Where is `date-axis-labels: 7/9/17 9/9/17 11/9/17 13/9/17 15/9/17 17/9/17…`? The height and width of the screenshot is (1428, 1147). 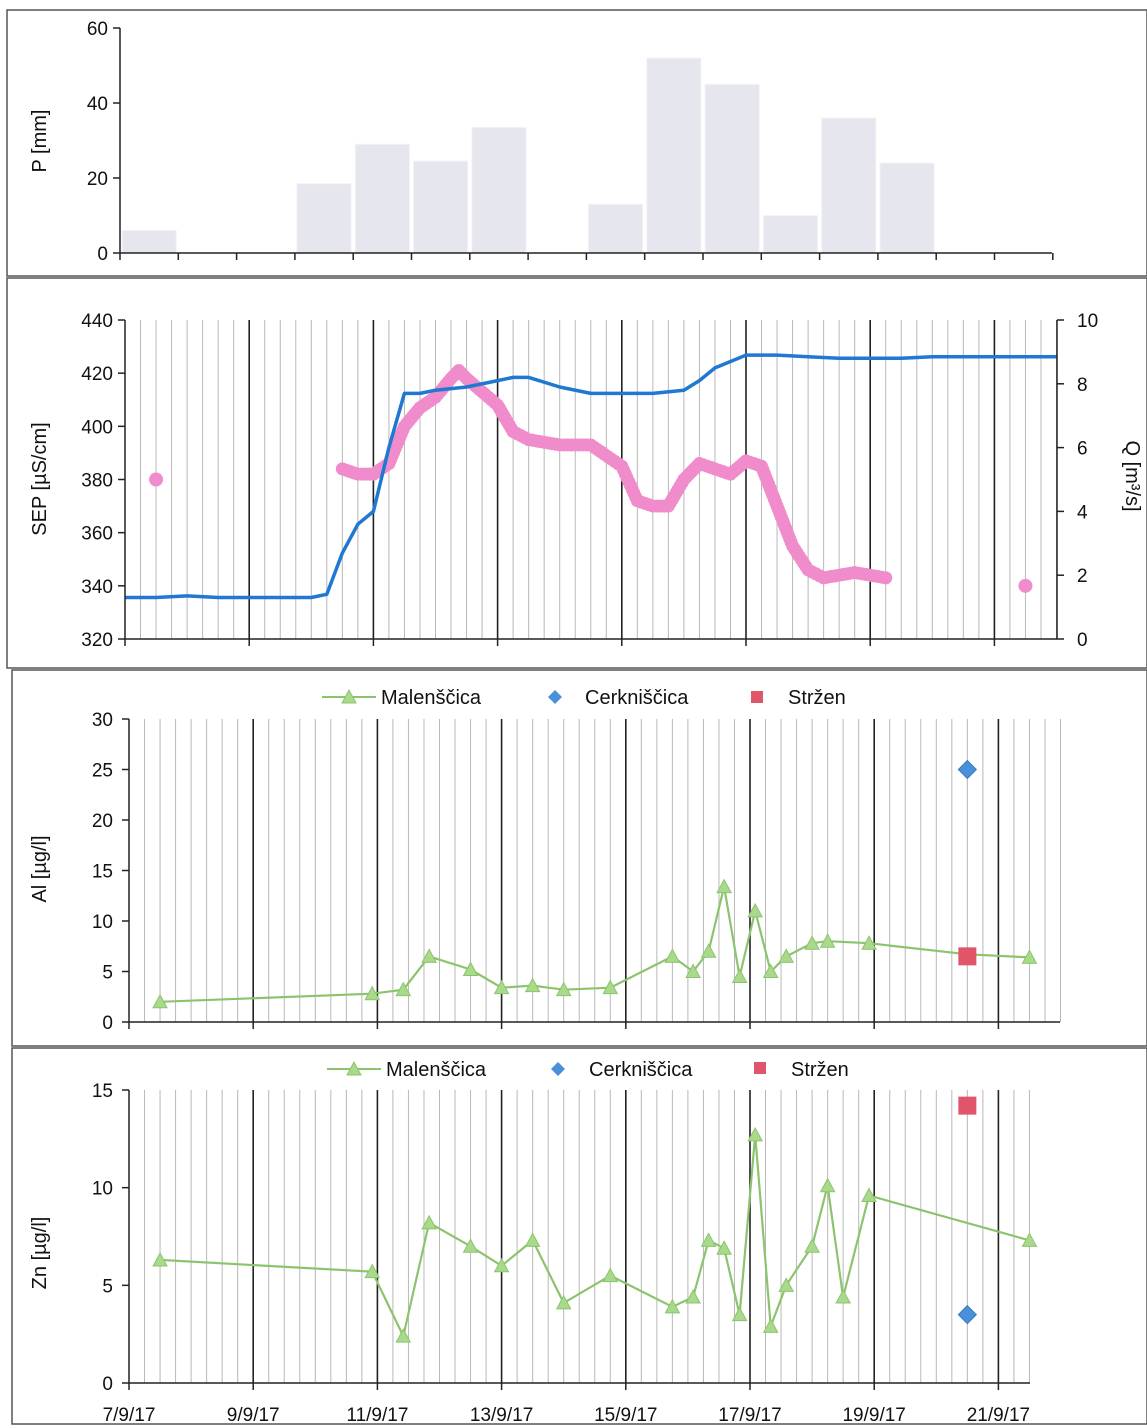
date-axis-labels: 7/9/17 9/9/17 11/9/17 13/9/17 15/9/17 17/9/17… is located at coordinates (567, 1415).